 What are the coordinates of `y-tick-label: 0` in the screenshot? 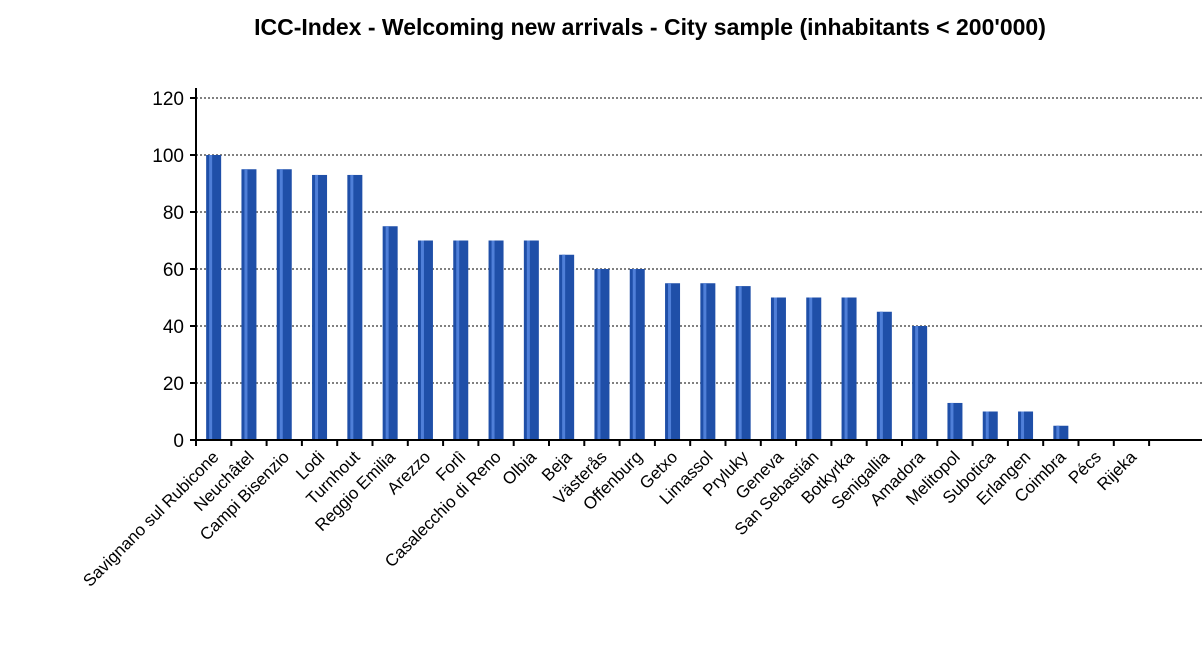 It's located at (178, 441).